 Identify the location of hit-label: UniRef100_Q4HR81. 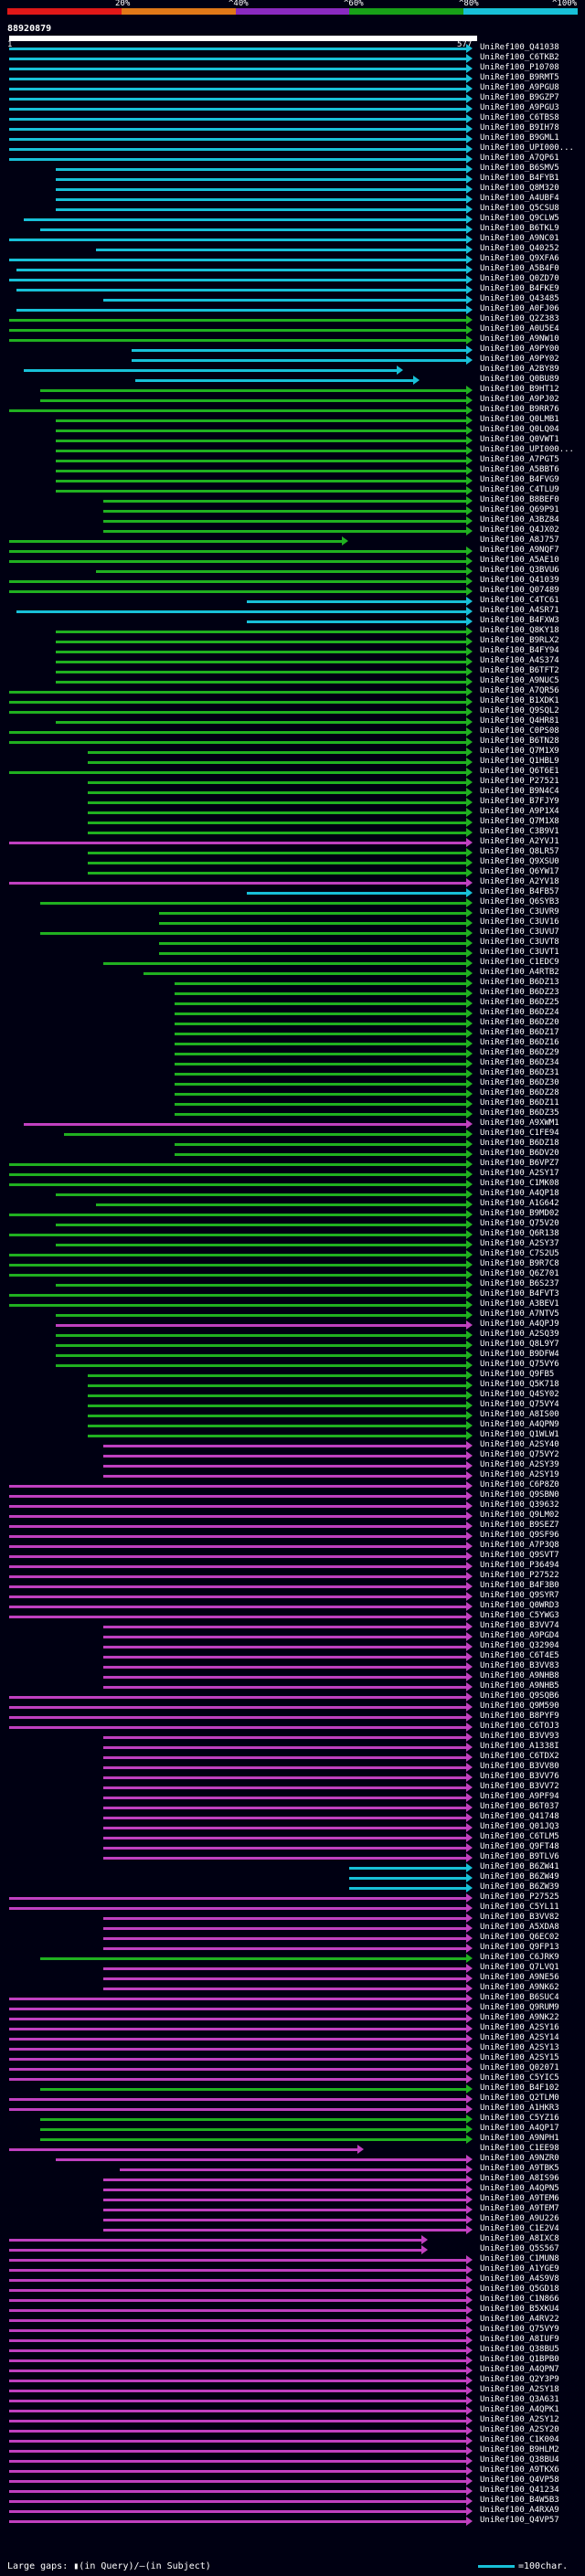
(519, 721).